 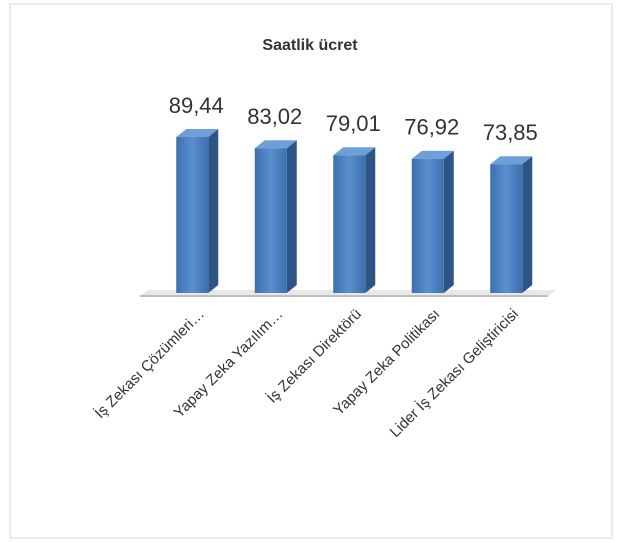 What do you see at coordinates (310, 45) in the screenshot?
I see `chart-title: Saatlik ücret` at bounding box center [310, 45].